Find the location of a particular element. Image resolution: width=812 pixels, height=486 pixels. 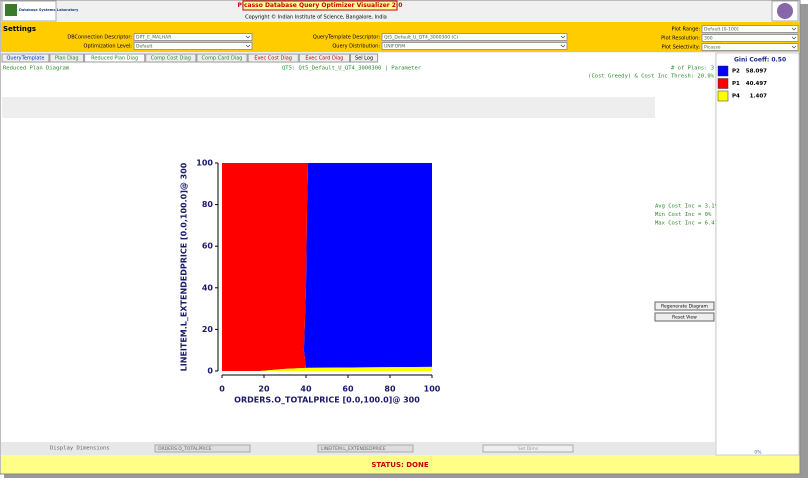

x-axis-label: ORDERS.O_TOTALPRICE [0.0,100.0]@ 300 is located at coordinates (327, 400).